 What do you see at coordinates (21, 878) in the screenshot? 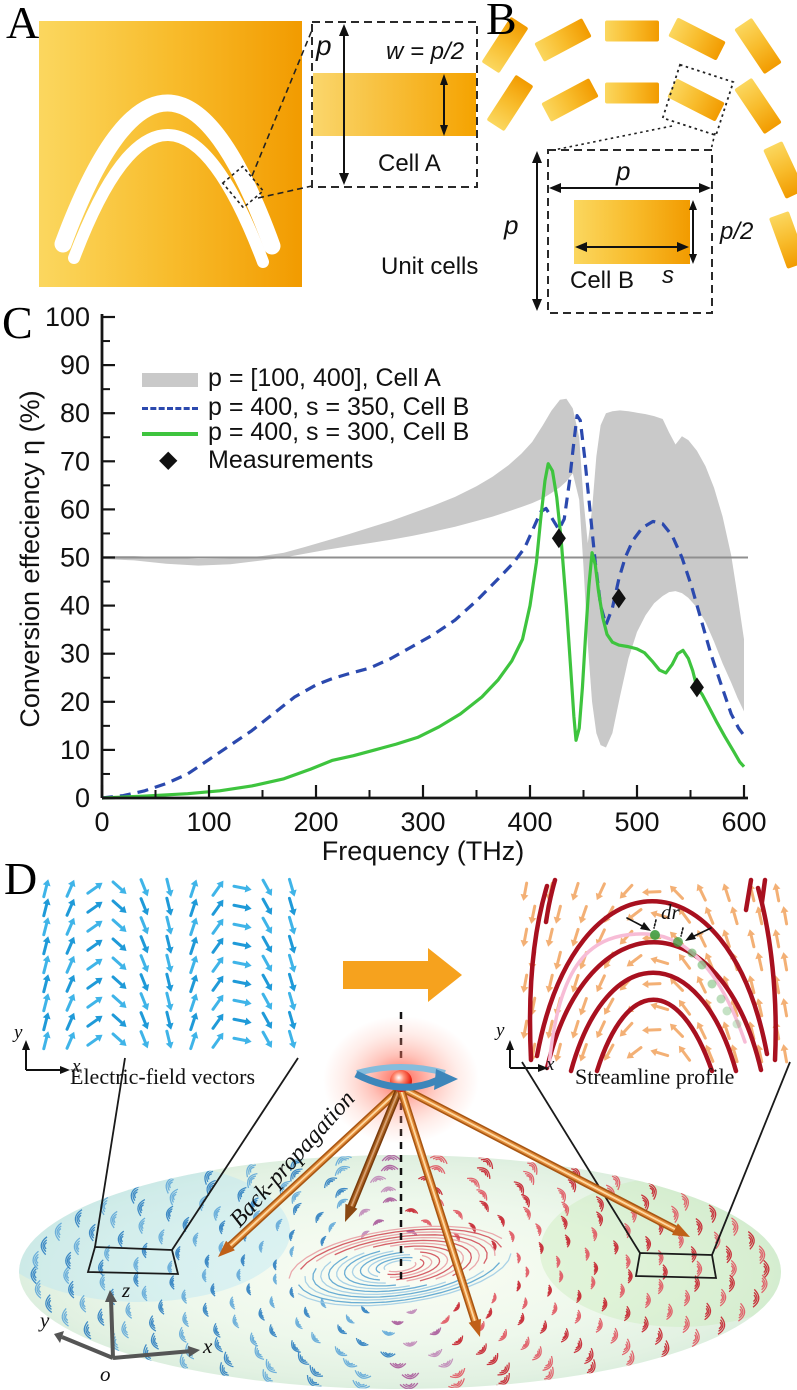
I see `panel-d-label: D` at bounding box center [21, 878].